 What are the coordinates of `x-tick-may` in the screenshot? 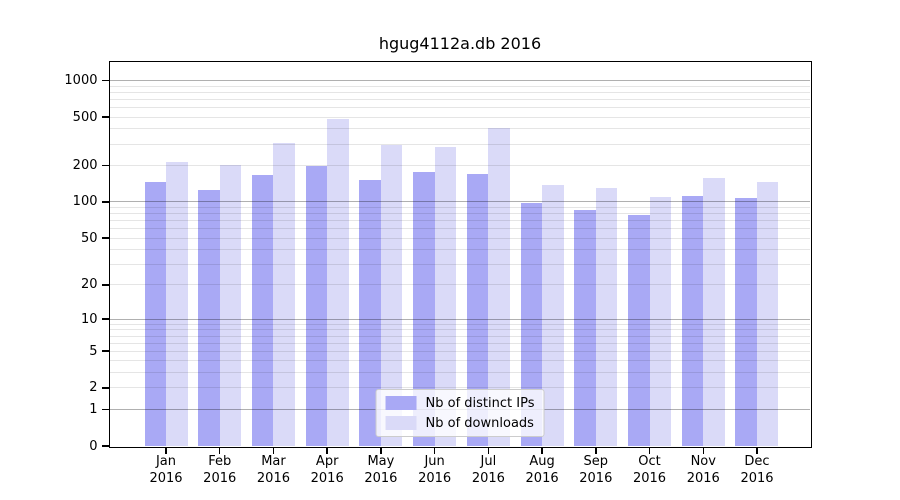 It's located at (381, 450).